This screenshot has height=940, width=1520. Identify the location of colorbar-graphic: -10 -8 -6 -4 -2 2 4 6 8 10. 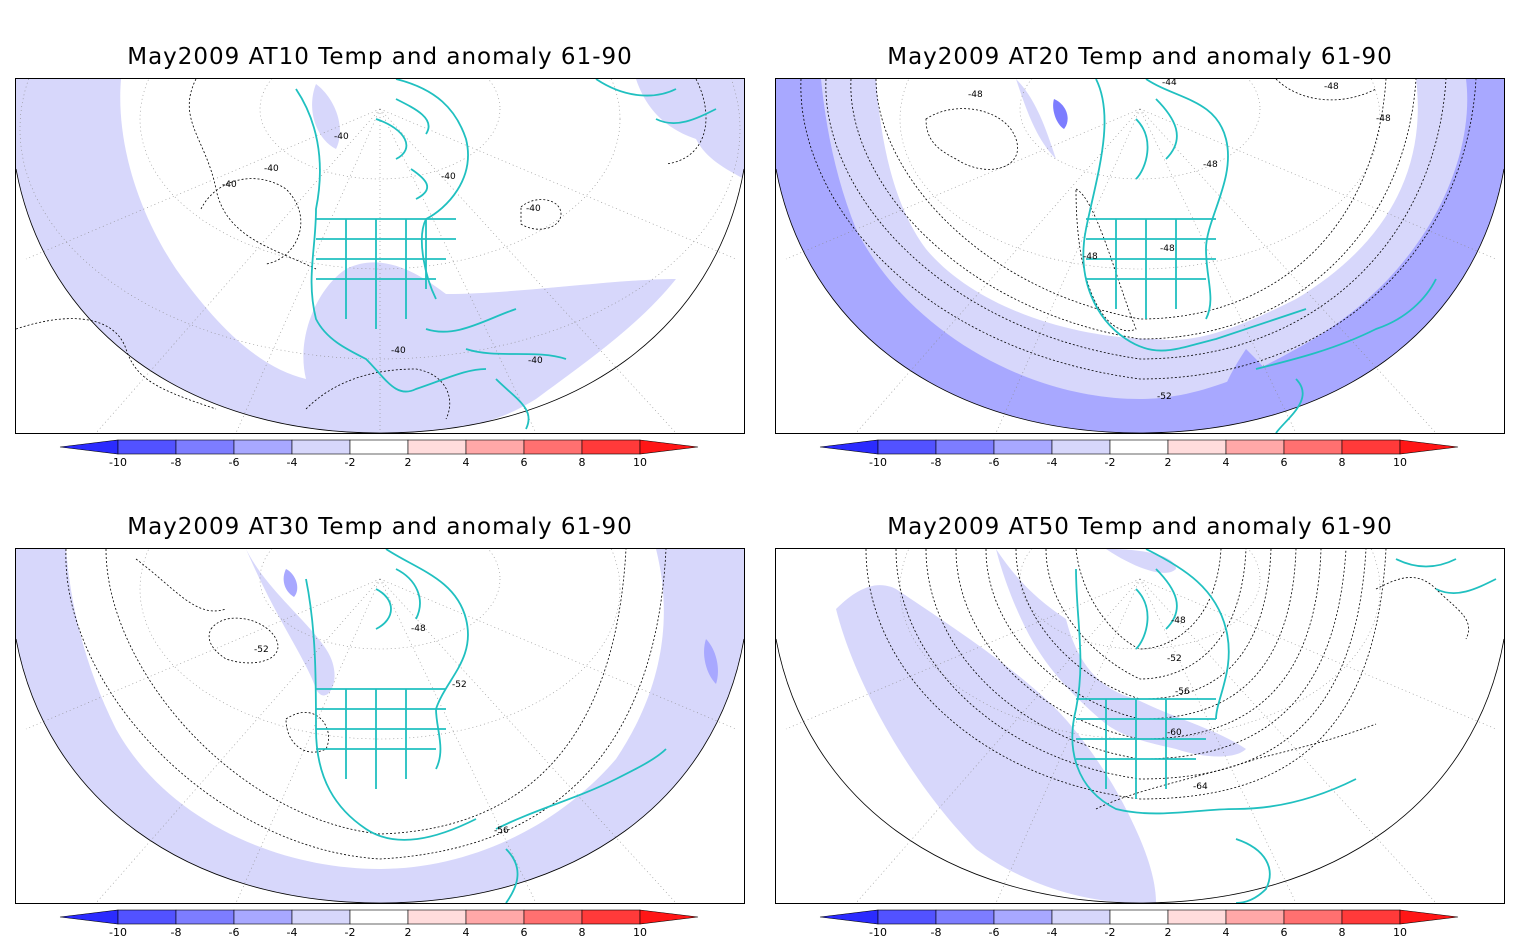
(379, 454).